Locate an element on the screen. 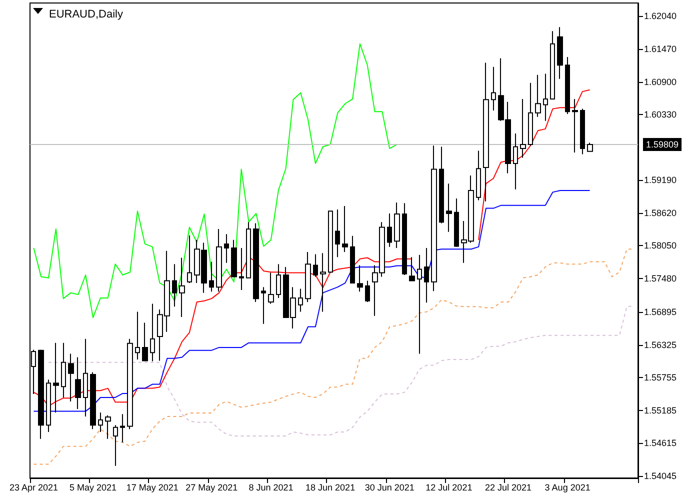 The width and height of the screenshot is (700, 500). x-tick-label: 18 Jun 2021 is located at coordinates (331, 487).